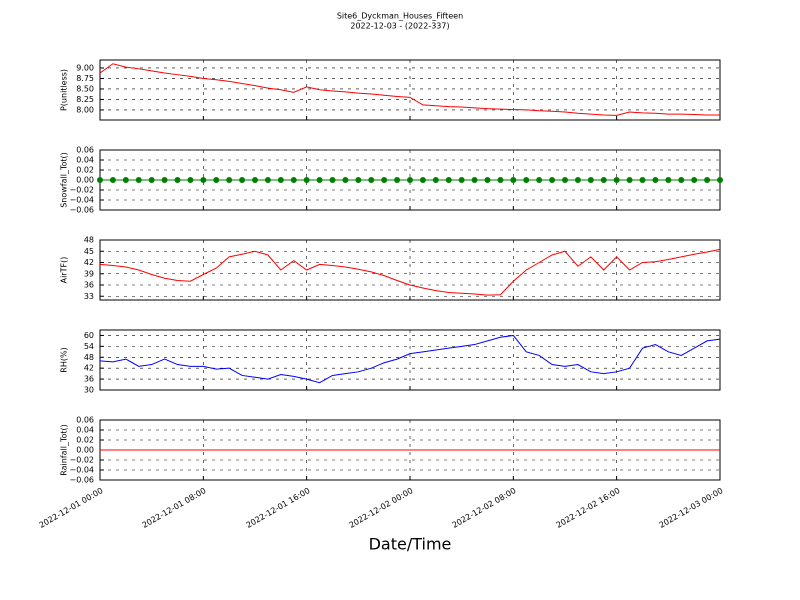  Describe the element at coordinates (89, 273) in the screenshot. I see `y-tick-label: 39` at that location.